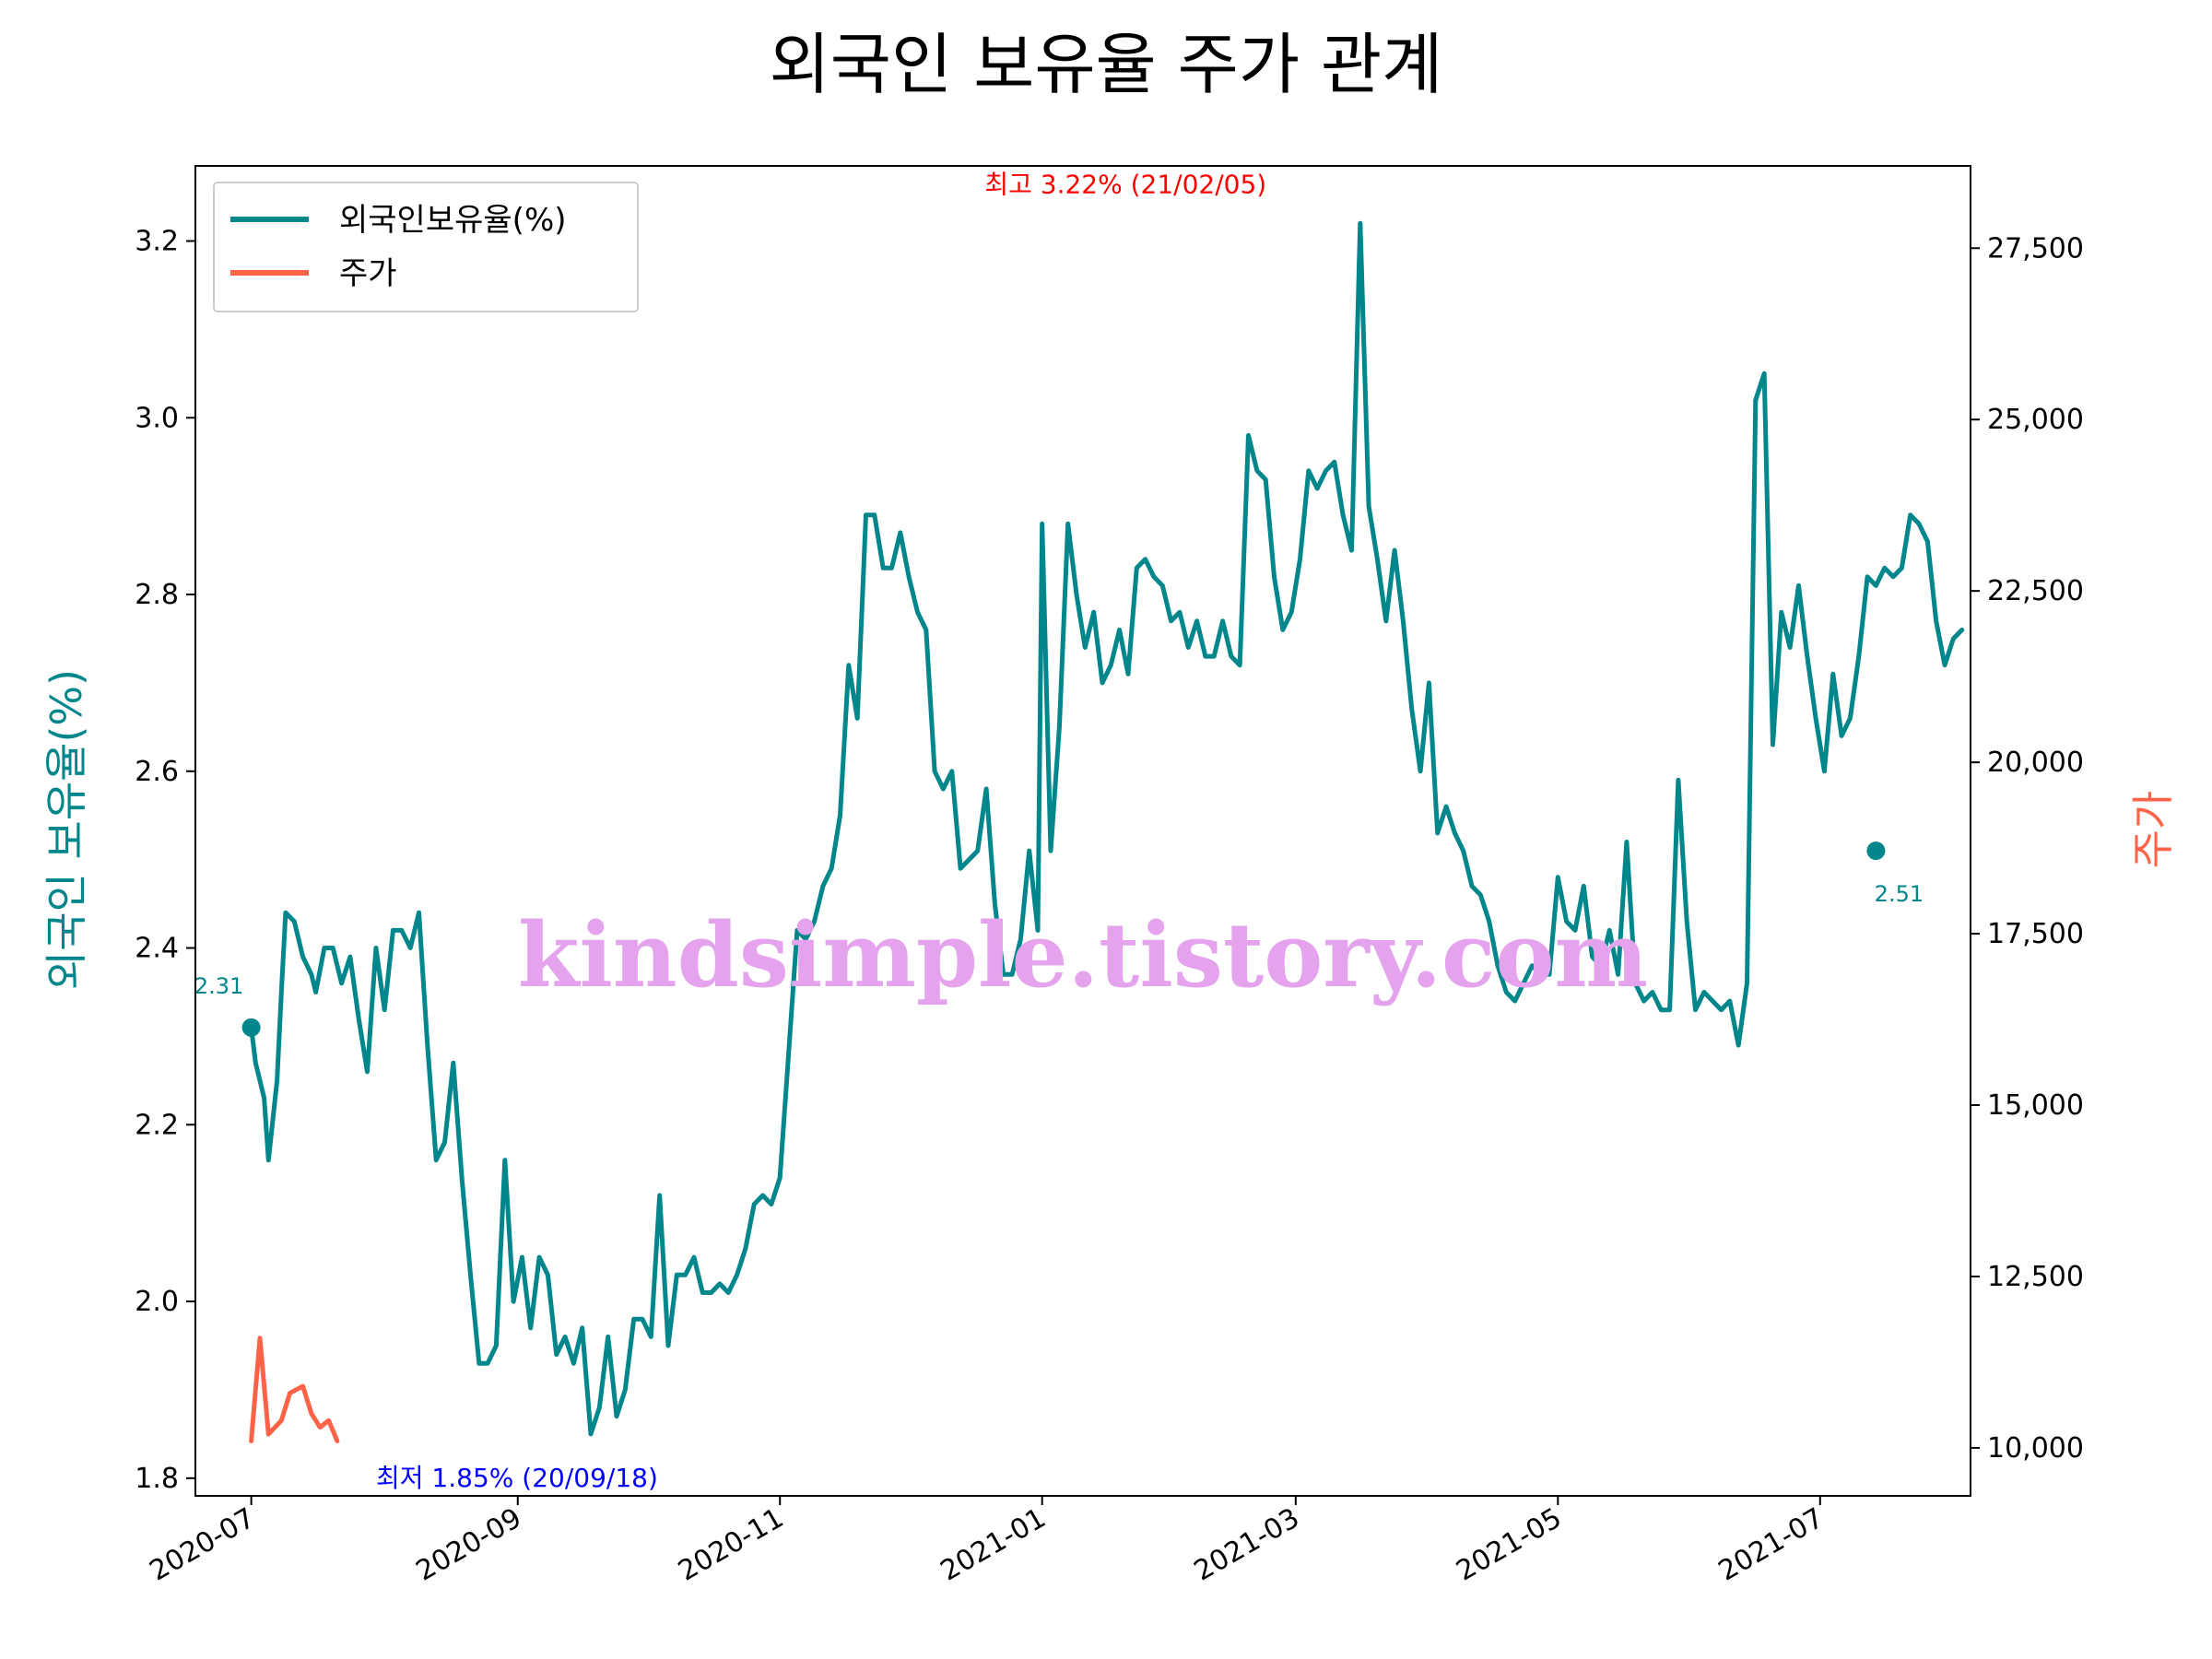 This screenshot has width=2212, height=1659. Describe the element at coordinates (157, 772) in the screenshot. I see `left-tick-label: 2.6` at that location.